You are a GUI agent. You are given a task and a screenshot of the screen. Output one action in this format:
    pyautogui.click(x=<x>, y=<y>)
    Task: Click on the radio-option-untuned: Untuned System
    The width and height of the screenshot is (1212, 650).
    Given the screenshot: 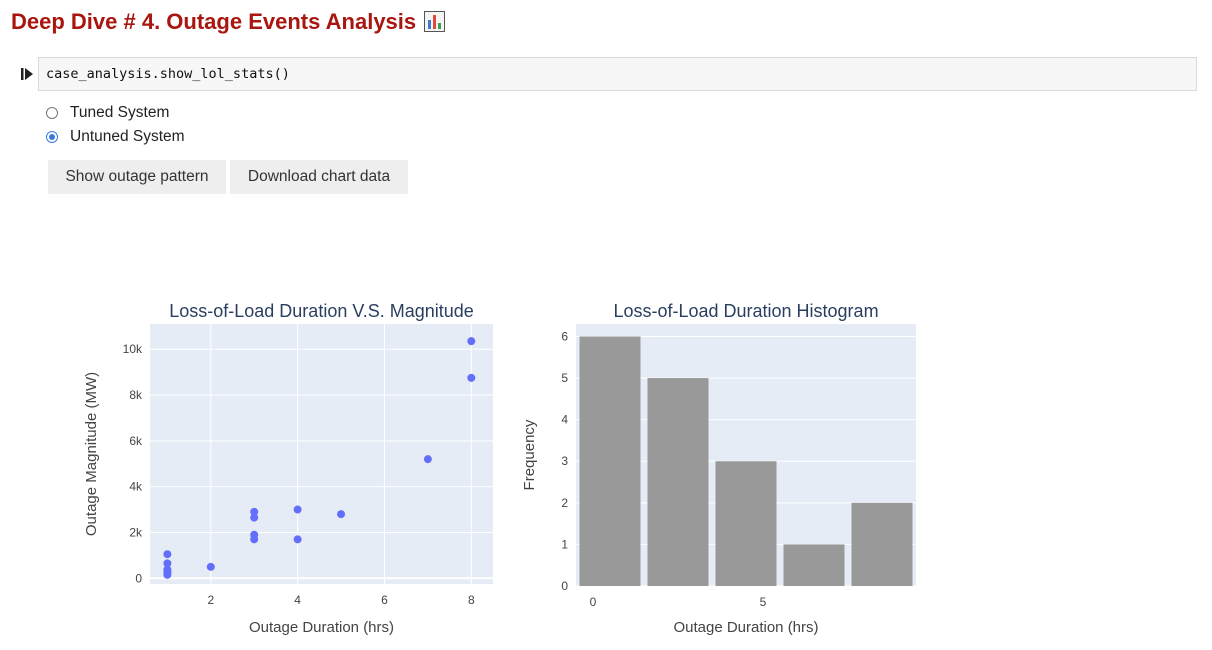 What is the action you would take?
    pyautogui.click(x=115, y=137)
    